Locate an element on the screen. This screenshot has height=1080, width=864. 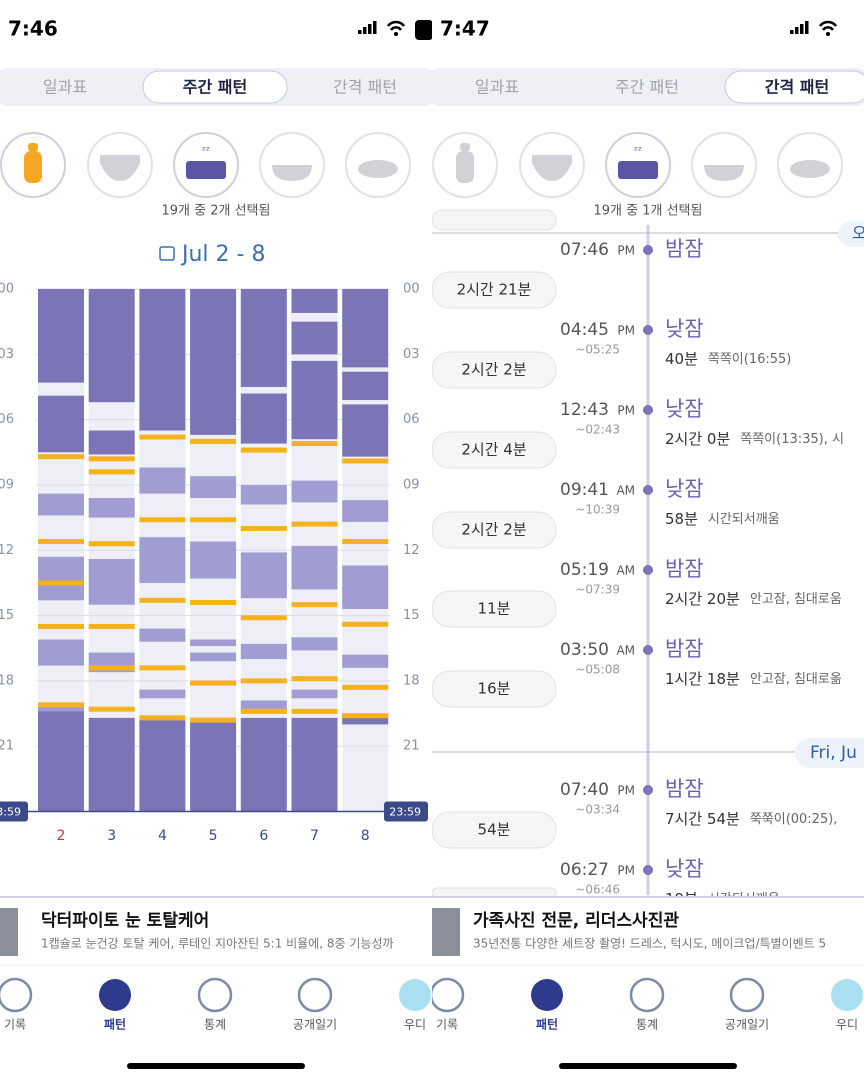
tummy-icon is located at coordinates (810, 169).